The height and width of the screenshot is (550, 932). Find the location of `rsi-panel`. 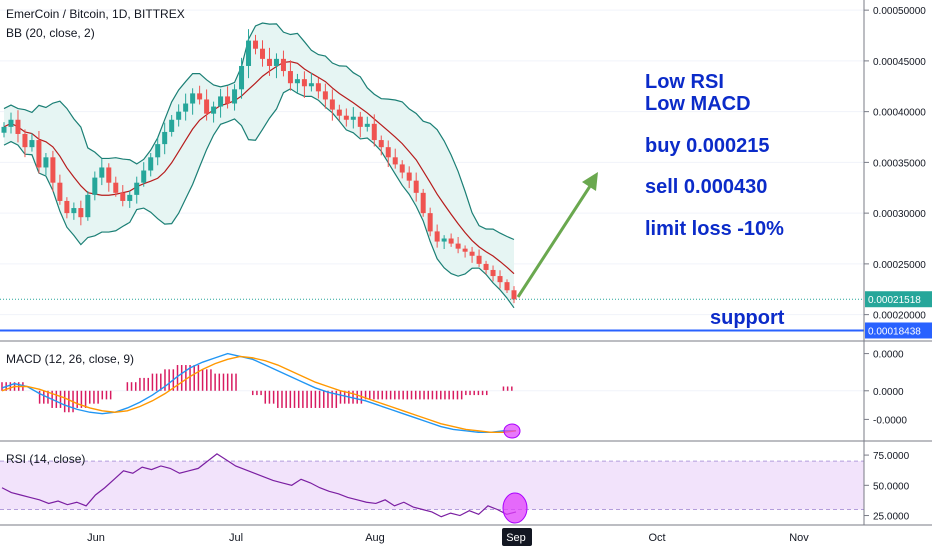

rsi-panel is located at coordinates (432, 488).